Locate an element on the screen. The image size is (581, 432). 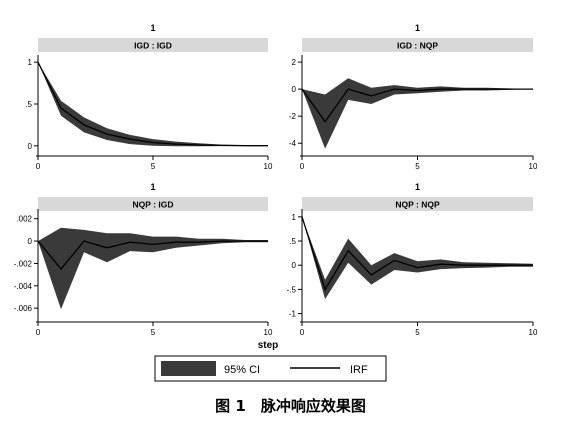
y-tick-label: -.004 is located at coordinates (23, 286).